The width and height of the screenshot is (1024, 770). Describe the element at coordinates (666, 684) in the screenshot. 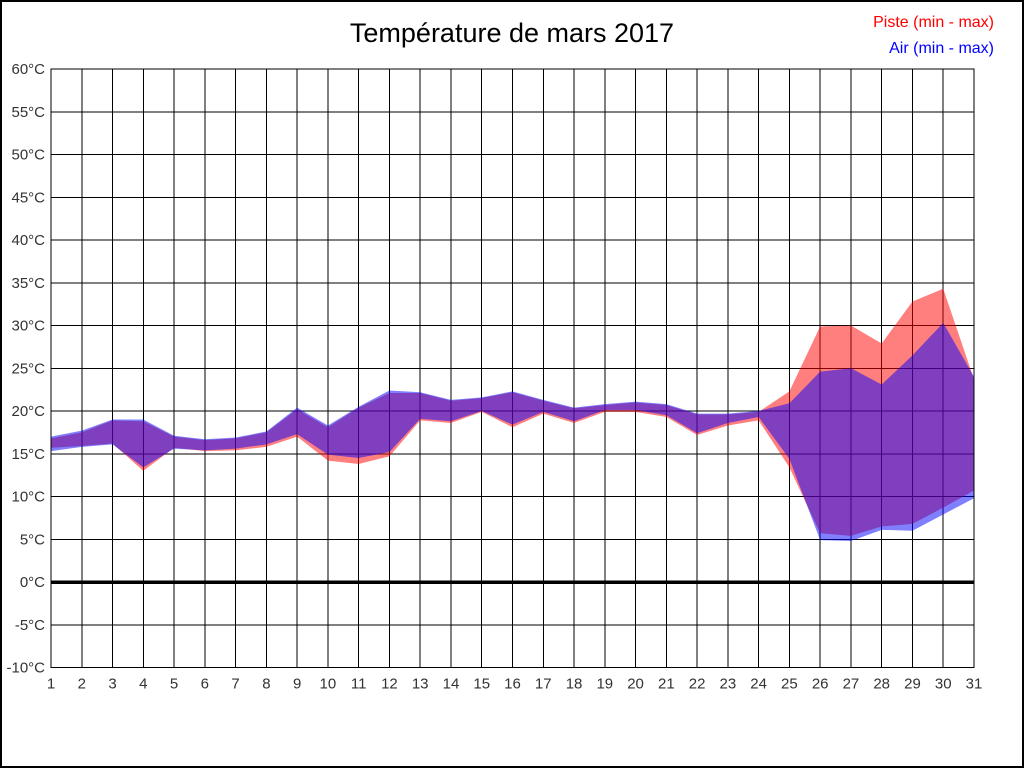

I see `x-axis-tick-label: 21` at that location.